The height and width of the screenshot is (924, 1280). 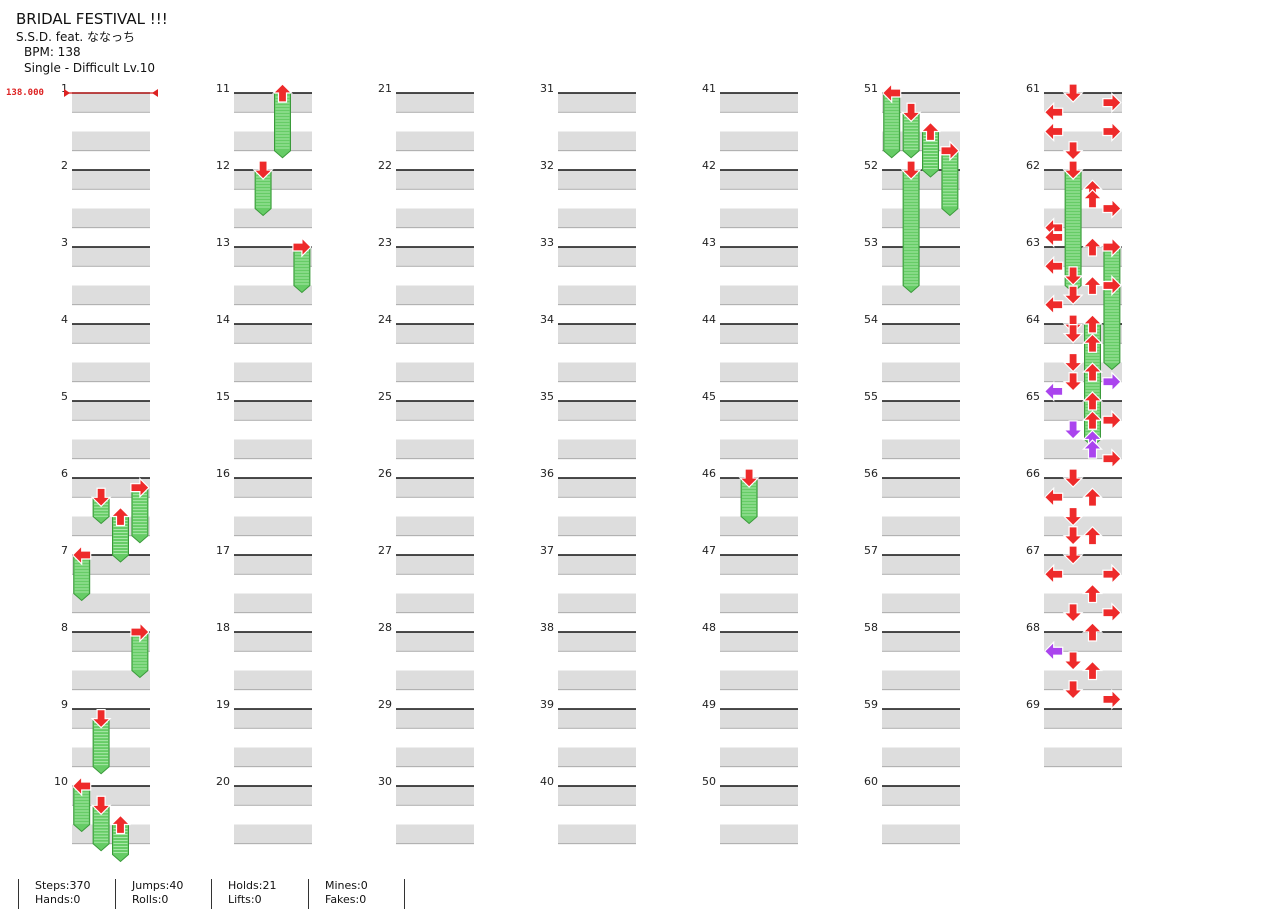 I want to click on measure-number: 9, so click(x=64, y=704).